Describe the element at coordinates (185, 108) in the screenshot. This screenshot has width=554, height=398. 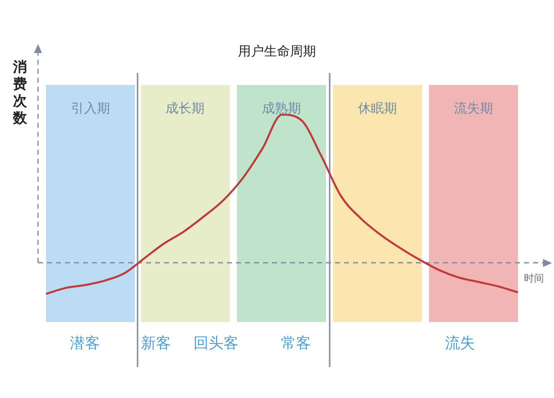
I see `annotation: 成长期` at that location.